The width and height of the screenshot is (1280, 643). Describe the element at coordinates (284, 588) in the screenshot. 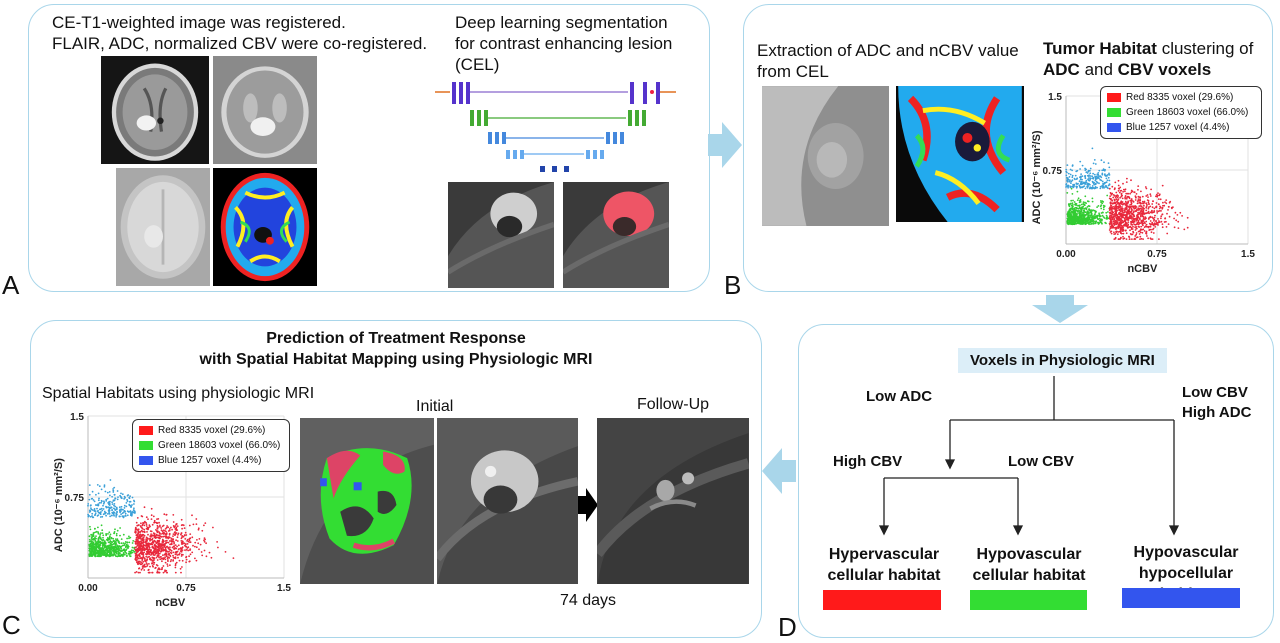

I see `chart-c-tick-x2: 1.5` at that location.